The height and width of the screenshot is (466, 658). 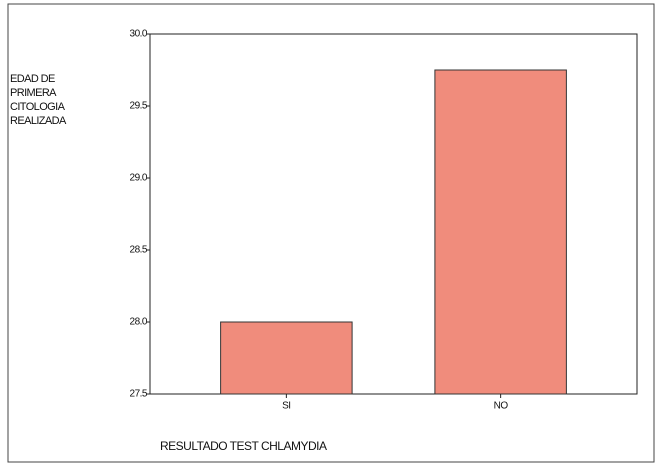 I want to click on y-tick-label: 29.5, so click(x=139, y=106).